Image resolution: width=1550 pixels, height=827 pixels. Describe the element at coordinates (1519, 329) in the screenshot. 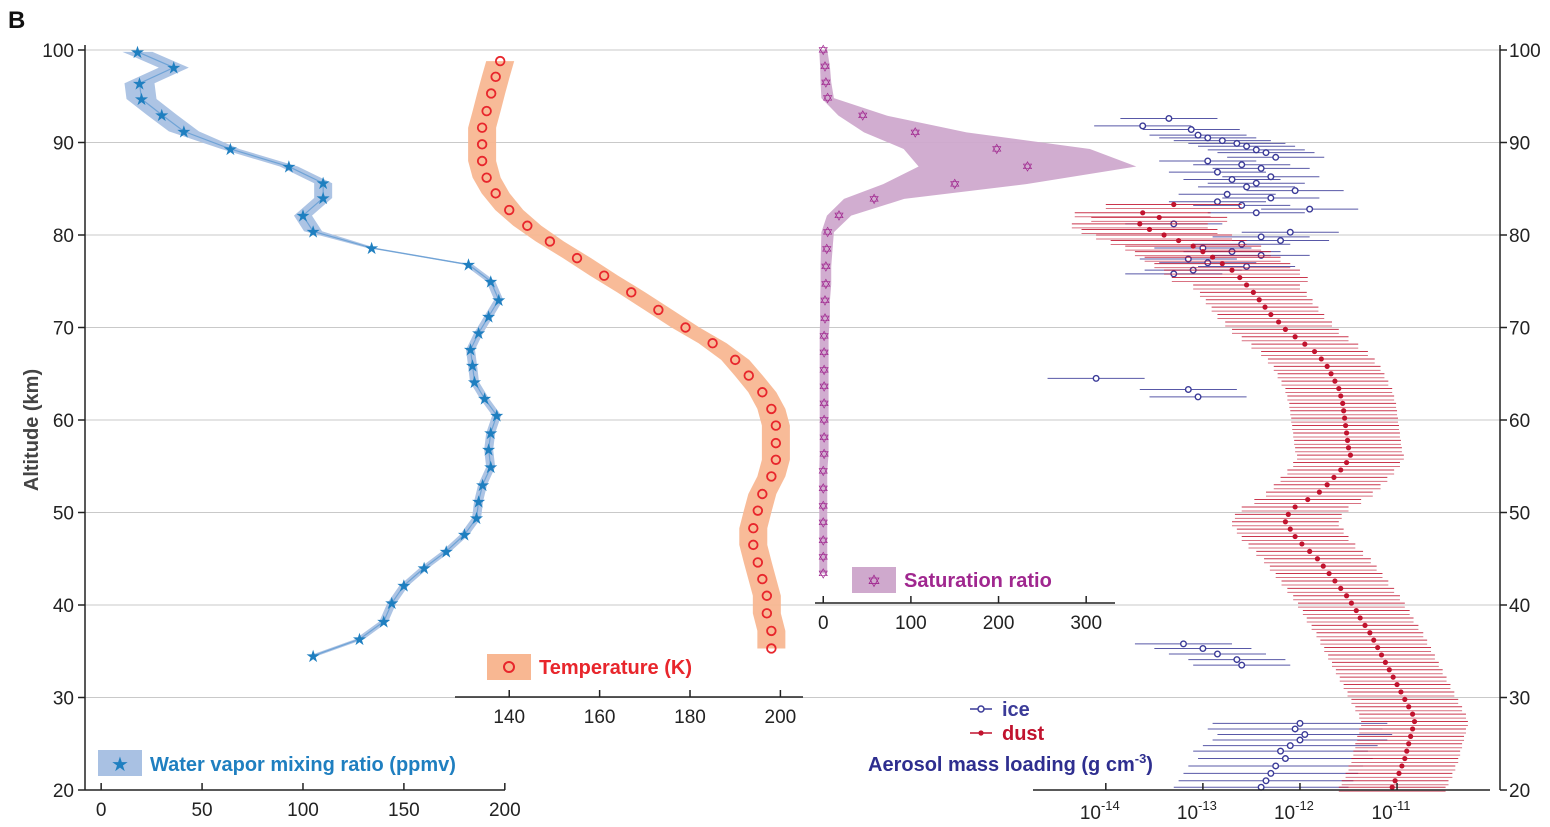

I see `right-tick-label-70: 70` at that location.